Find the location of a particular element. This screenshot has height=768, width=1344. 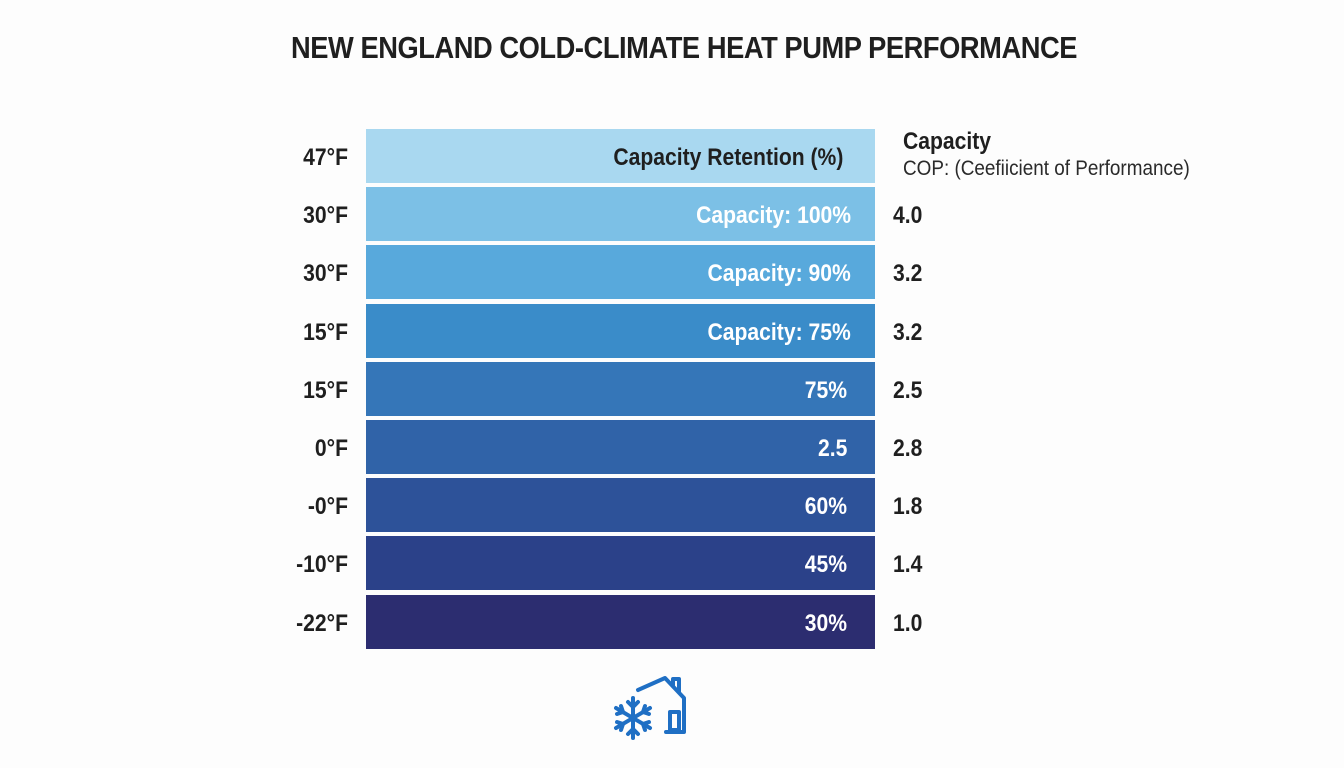

cop-value: 4.0 is located at coordinates (908, 216).